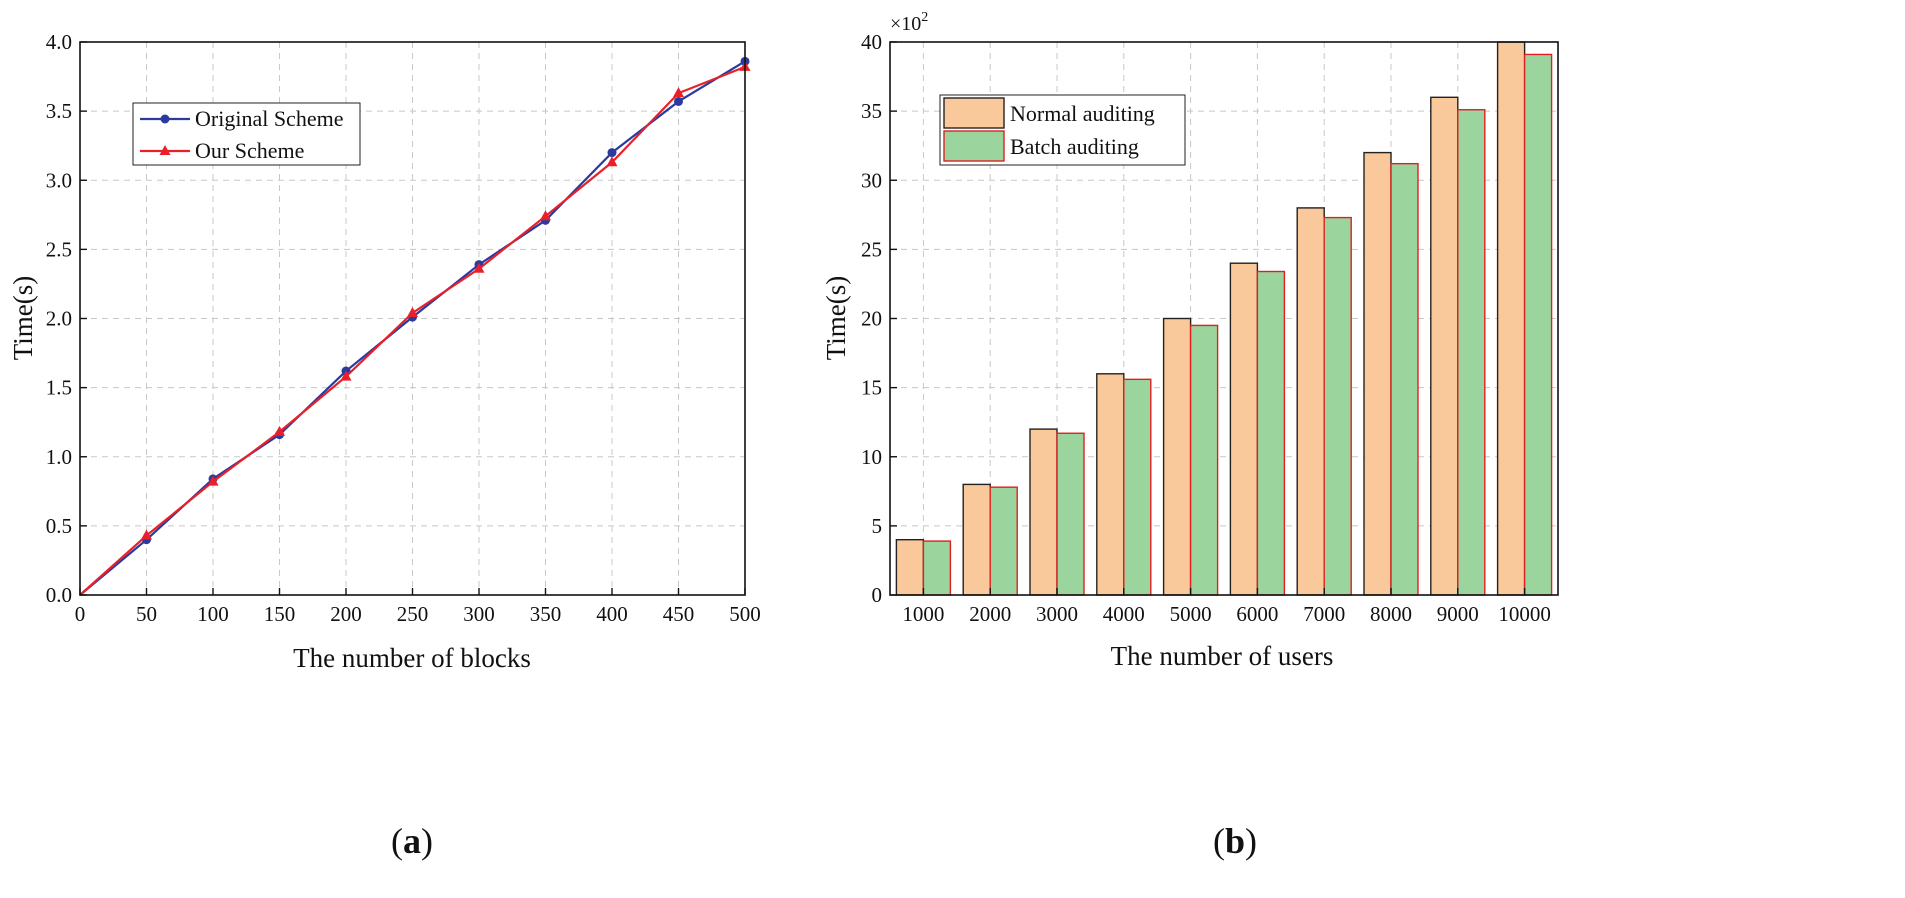  Describe the element at coordinates (412, 658) in the screenshot. I see `chart-a-xlabel: The number of blocks` at that location.